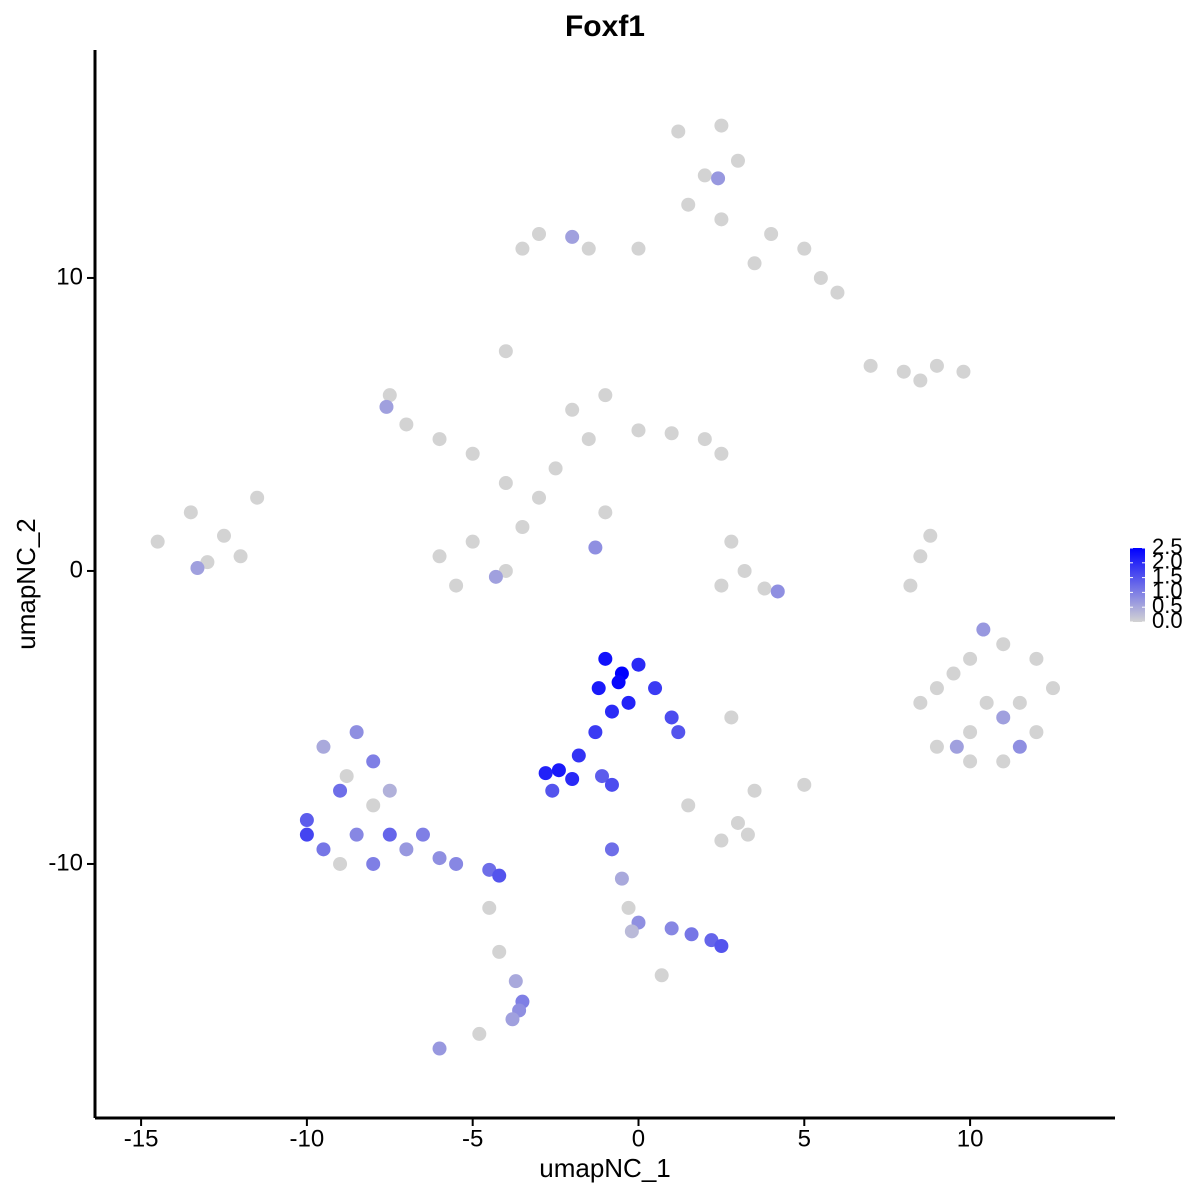 Image resolution: width=1200 pixels, height=1200 pixels. I want to click on colorbar-tick-label: 0.0, so click(1167, 620).